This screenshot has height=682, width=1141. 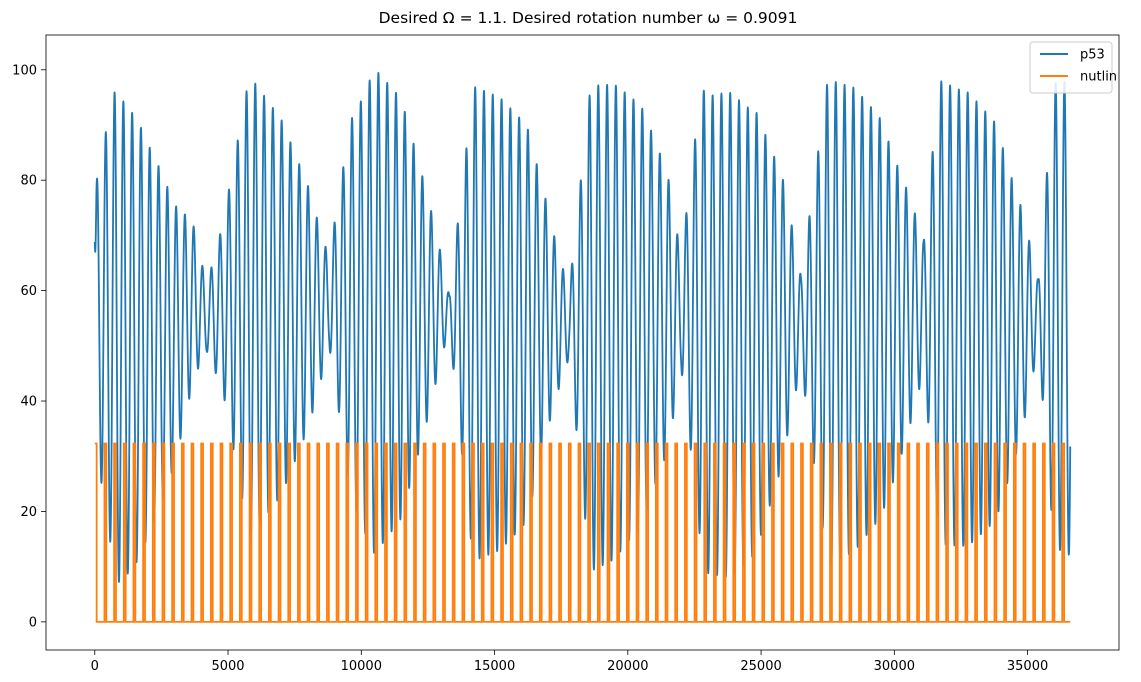 What do you see at coordinates (29, 346) in the screenshot?
I see `y-axis: 0 20 40 60 80 100` at bounding box center [29, 346].